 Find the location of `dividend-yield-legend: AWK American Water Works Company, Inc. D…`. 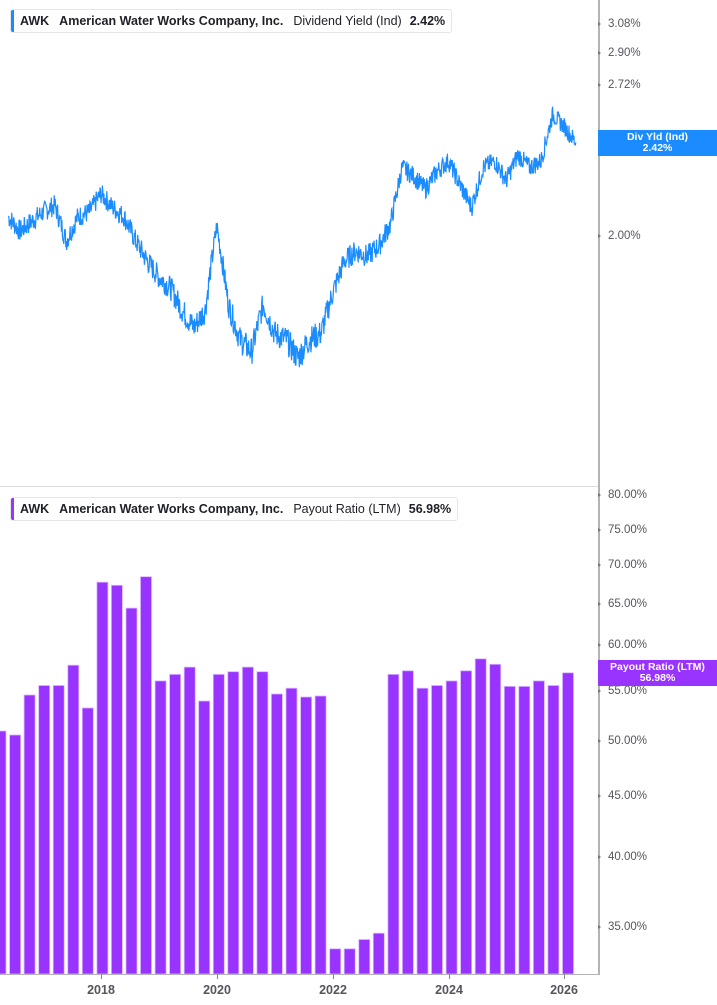

dividend-yield-legend: AWK American Water Works Company, Inc. D… is located at coordinates (231, 21).